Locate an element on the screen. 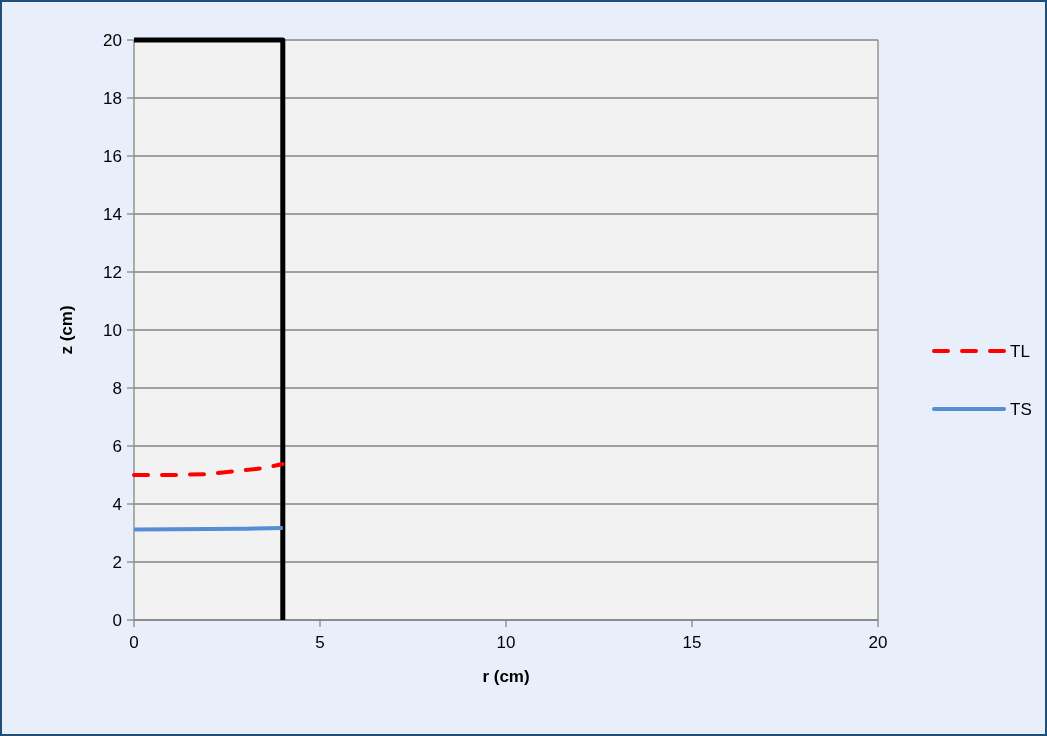 This screenshot has width=1047, height=736. y-tick-label: 0 is located at coordinates (117, 620).